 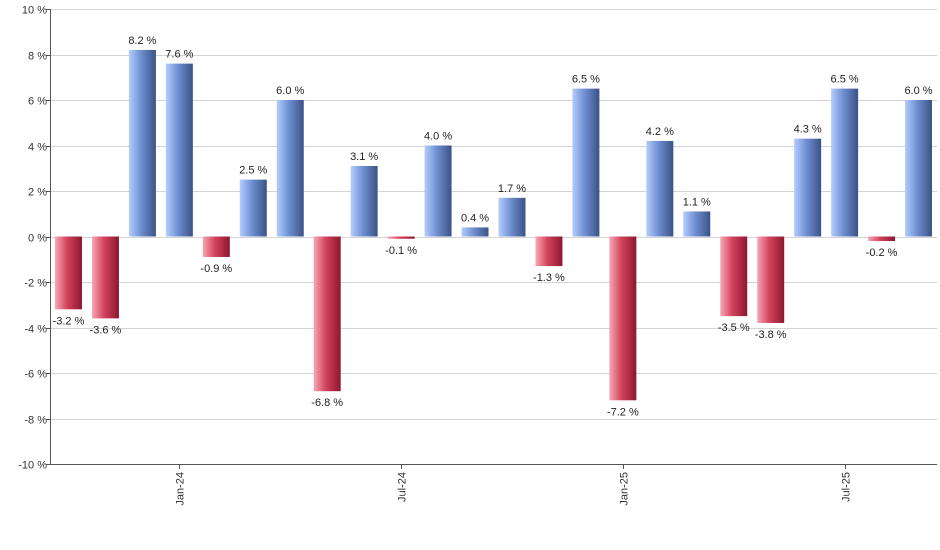 What do you see at coordinates (37, 239) in the screenshot?
I see `y-tick-label: 0 %` at bounding box center [37, 239].